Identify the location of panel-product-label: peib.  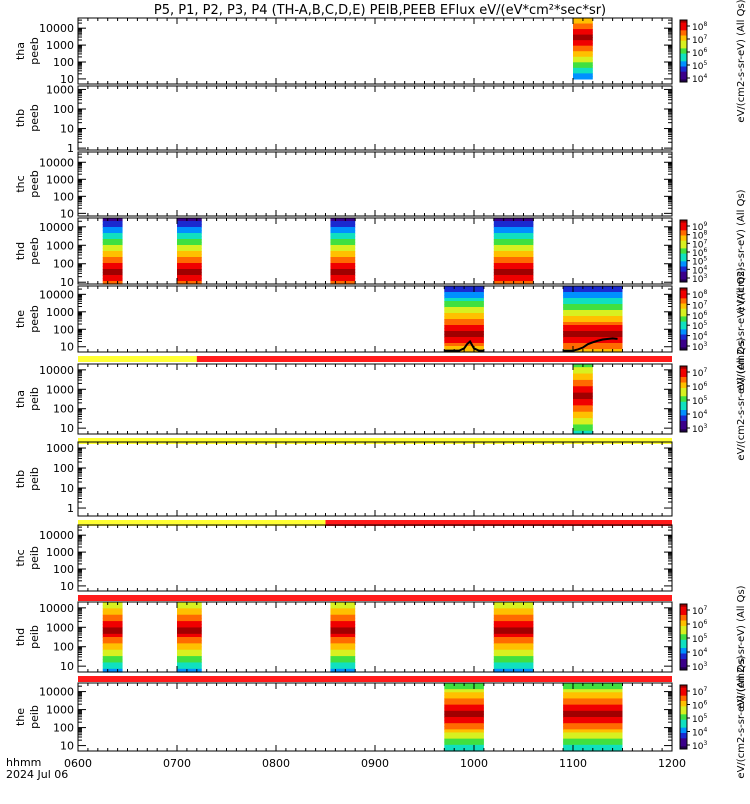
(34, 479).